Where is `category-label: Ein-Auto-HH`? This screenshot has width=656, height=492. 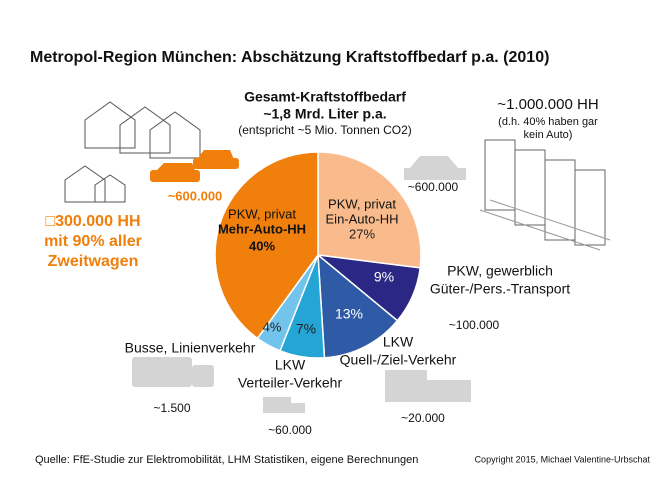
category-label: Ein-Auto-HH is located at coordinates (362, 218).